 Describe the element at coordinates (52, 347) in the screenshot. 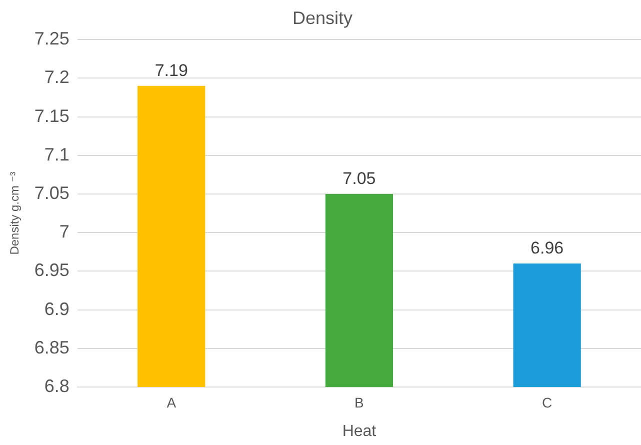

I see `y-tick-label: 6.85` at that location.